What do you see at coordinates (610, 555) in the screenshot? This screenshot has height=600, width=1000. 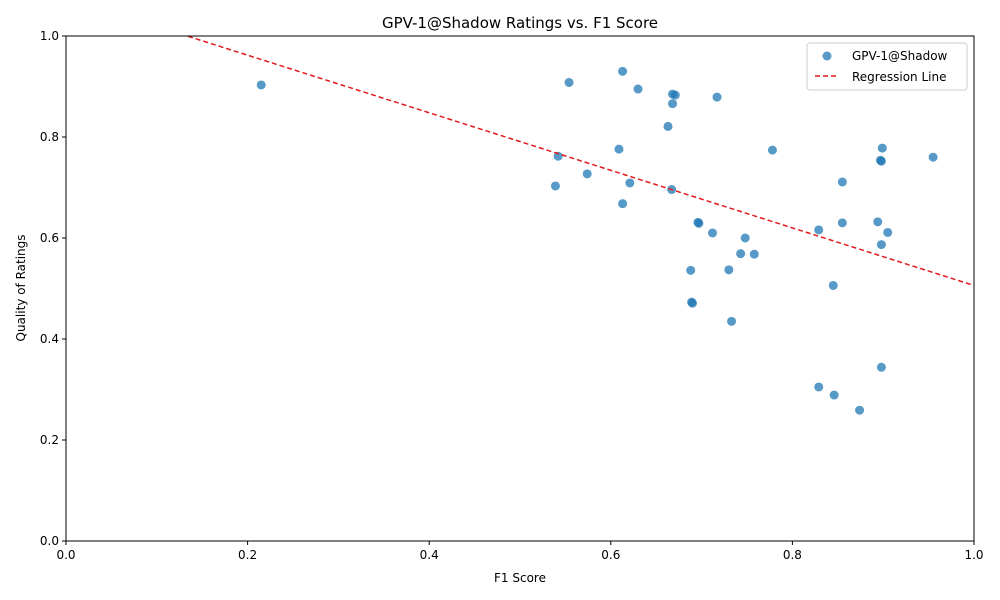 I see `x-tick-label: 0.6` at bounding box center [610, 555].